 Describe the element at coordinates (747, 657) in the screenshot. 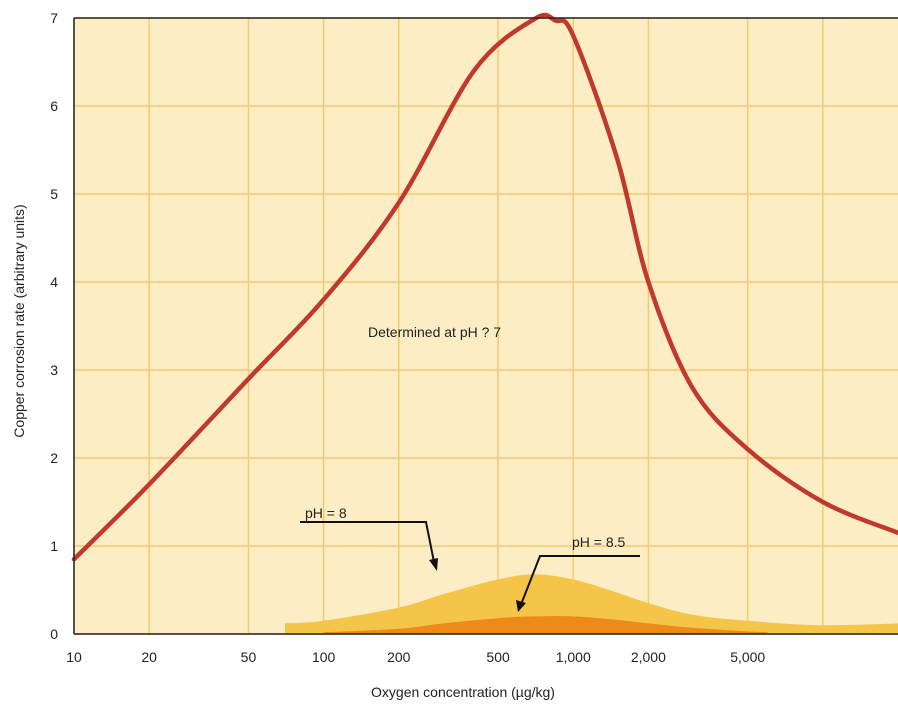

I see `x-tick-label: 5,000` at that location.